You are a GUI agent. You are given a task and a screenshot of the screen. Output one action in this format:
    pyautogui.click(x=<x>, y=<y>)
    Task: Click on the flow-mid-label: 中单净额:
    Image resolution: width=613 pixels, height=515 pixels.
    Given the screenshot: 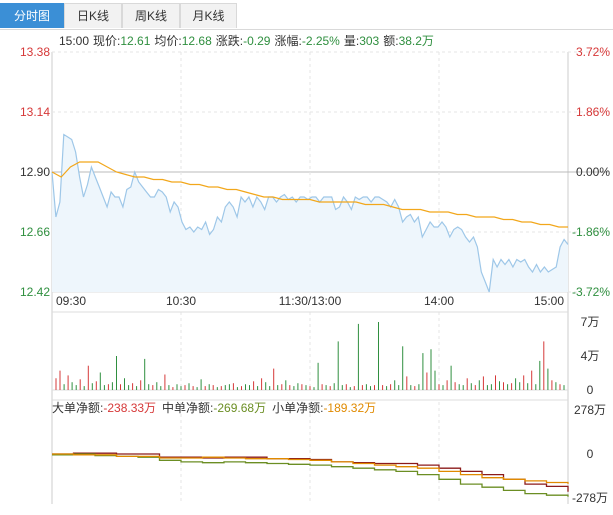 What is the action you would take?
    pyautogui.click(x=187, y=407)
    